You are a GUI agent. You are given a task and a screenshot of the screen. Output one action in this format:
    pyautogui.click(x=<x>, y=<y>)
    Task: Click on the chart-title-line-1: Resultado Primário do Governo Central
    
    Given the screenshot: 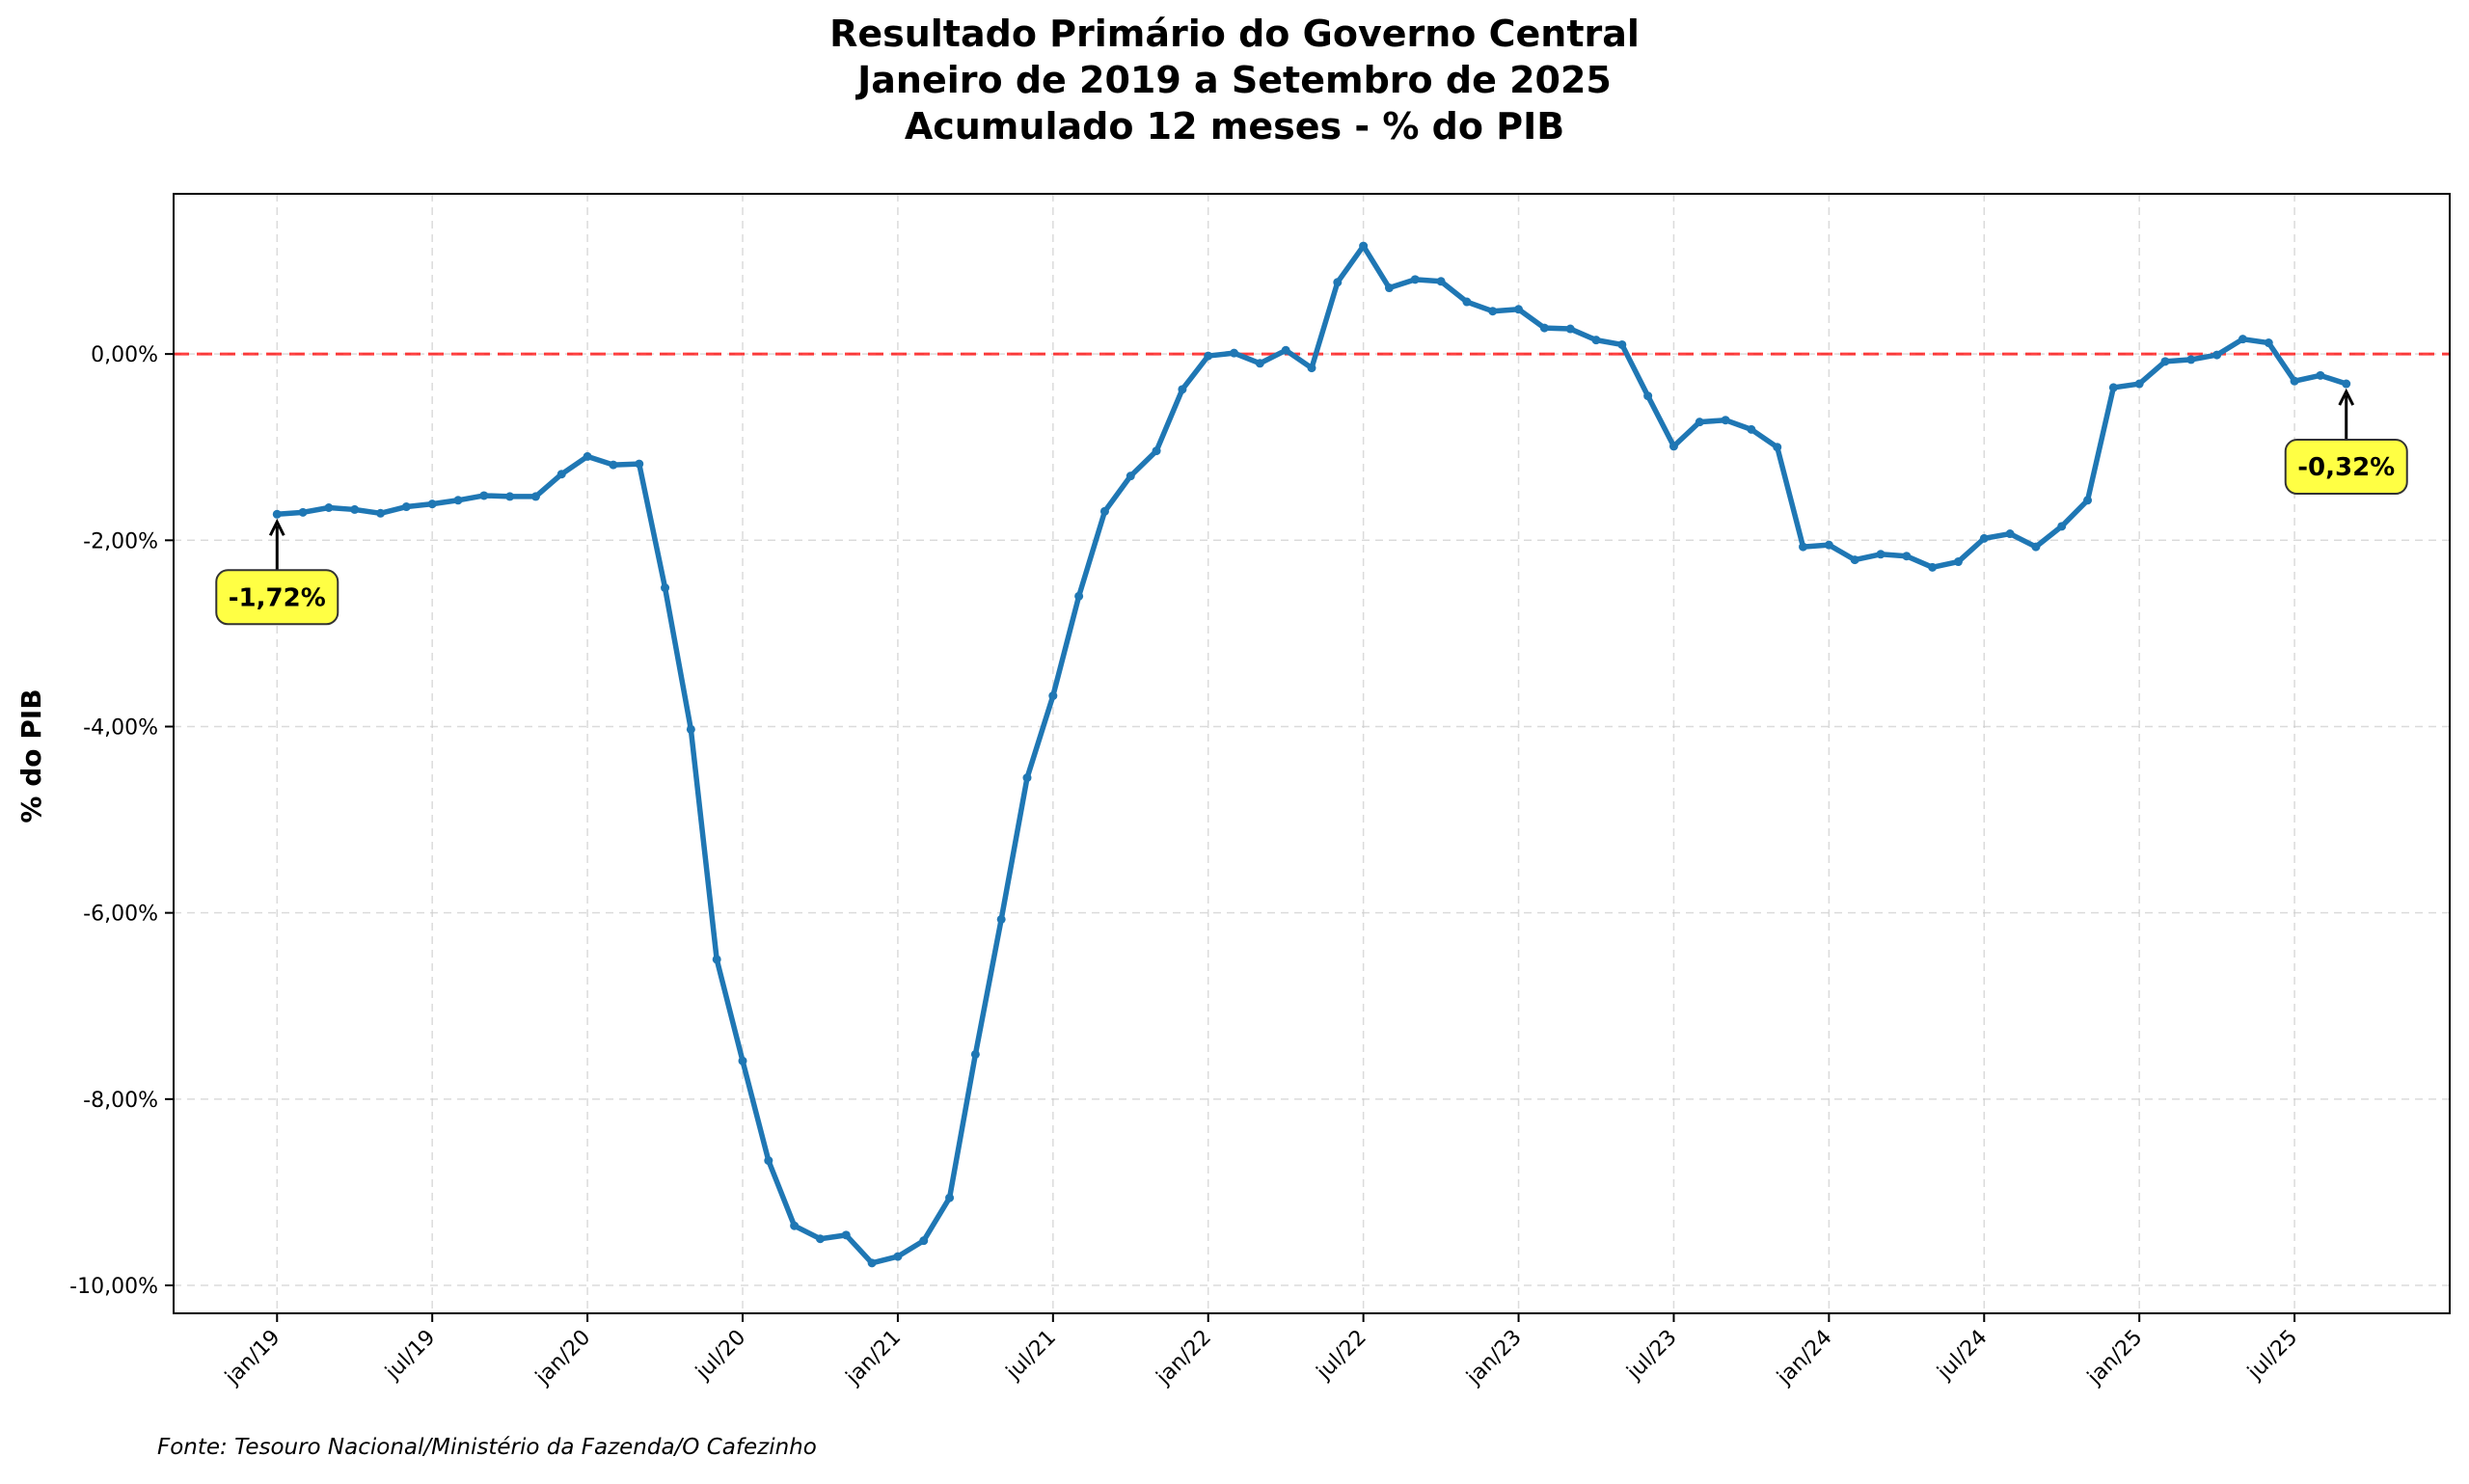 What is the action you would take?
    pyautogui.click(x=1234, y=34)
    